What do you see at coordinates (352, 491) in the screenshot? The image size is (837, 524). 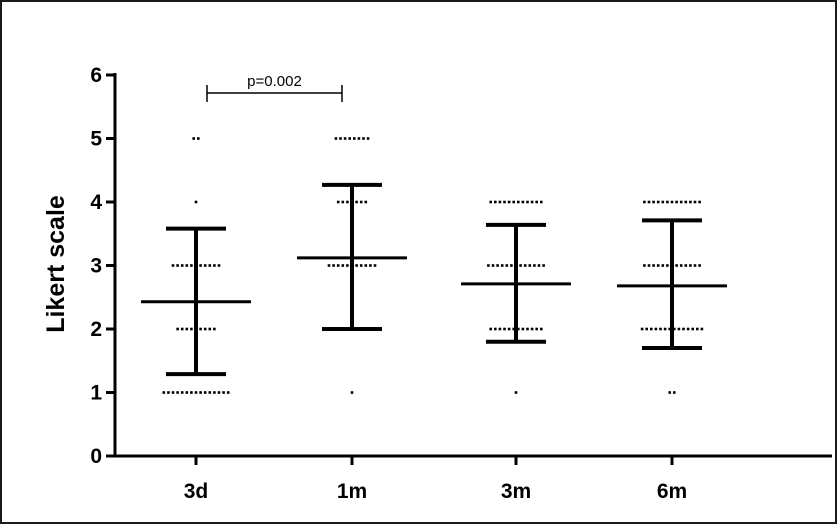 I see `x-tick-label: 1m` at bounding box center [352, 491].